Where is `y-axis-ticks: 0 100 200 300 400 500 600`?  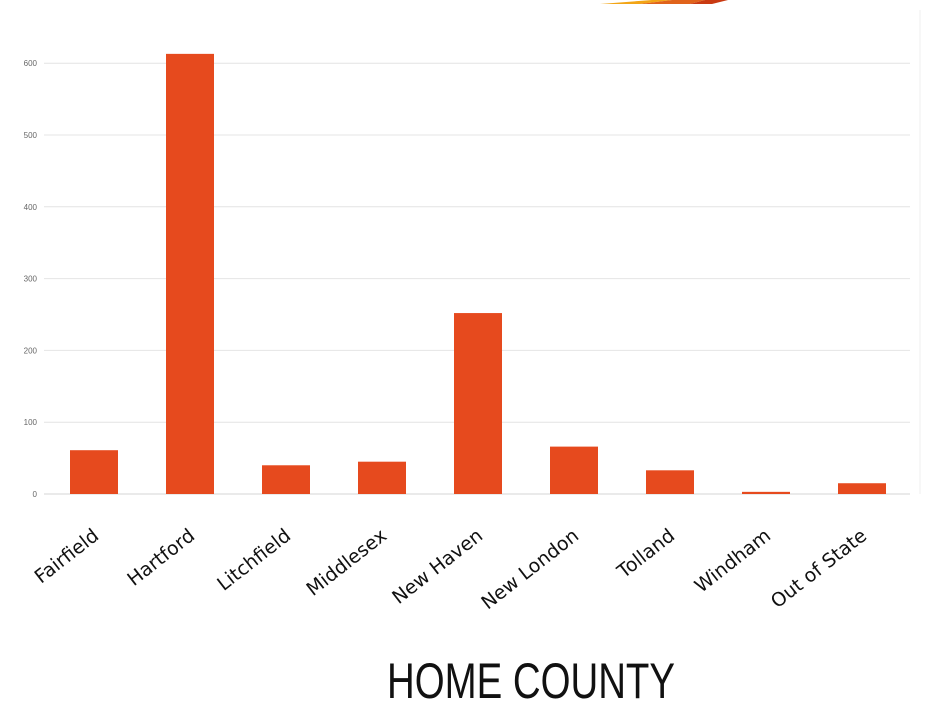
y-axis-ticks: 0 100 200 300 400 500 600 is located at coordinates (31, 279).